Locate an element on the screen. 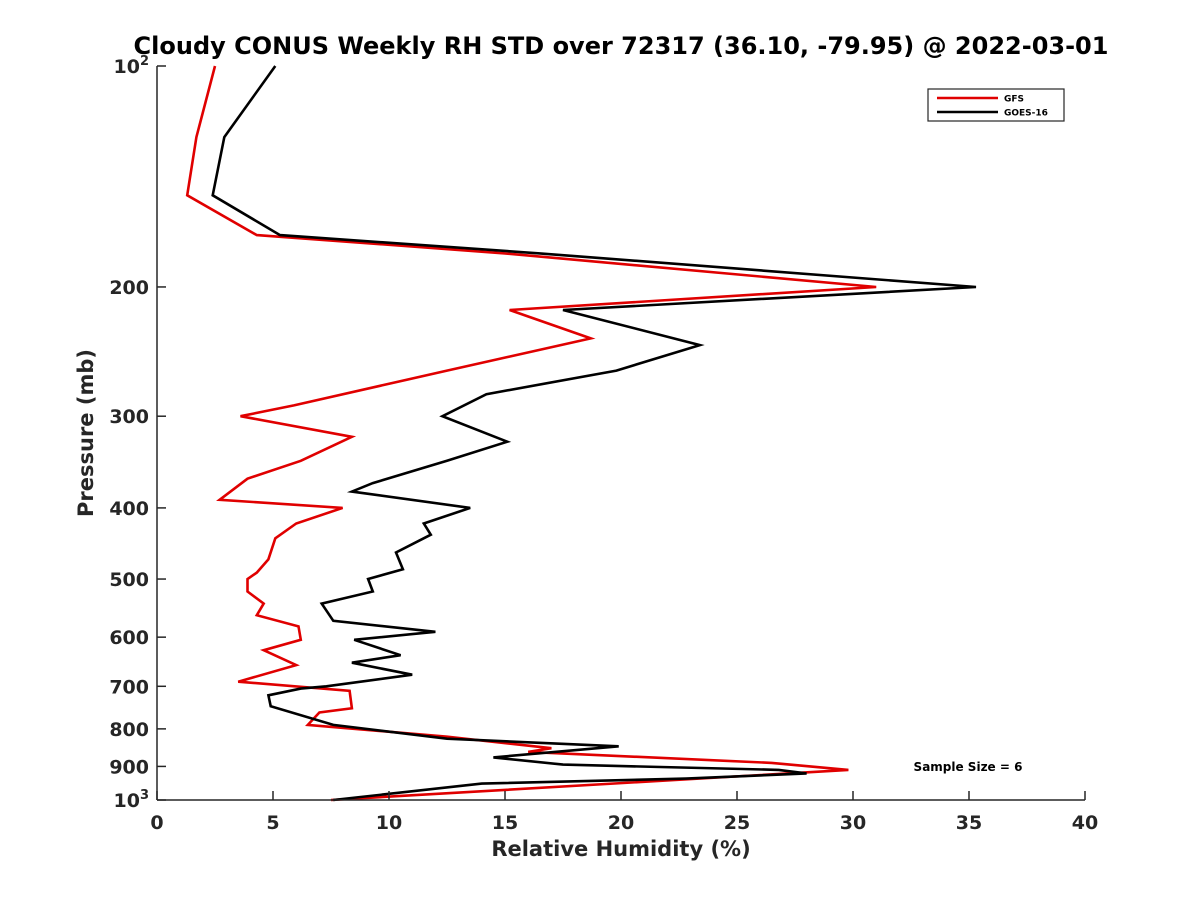 Image resolution: width=1200 pixels, height=900 pixels. legend: GFS GOES-16 is located at coordinates (996, 105).